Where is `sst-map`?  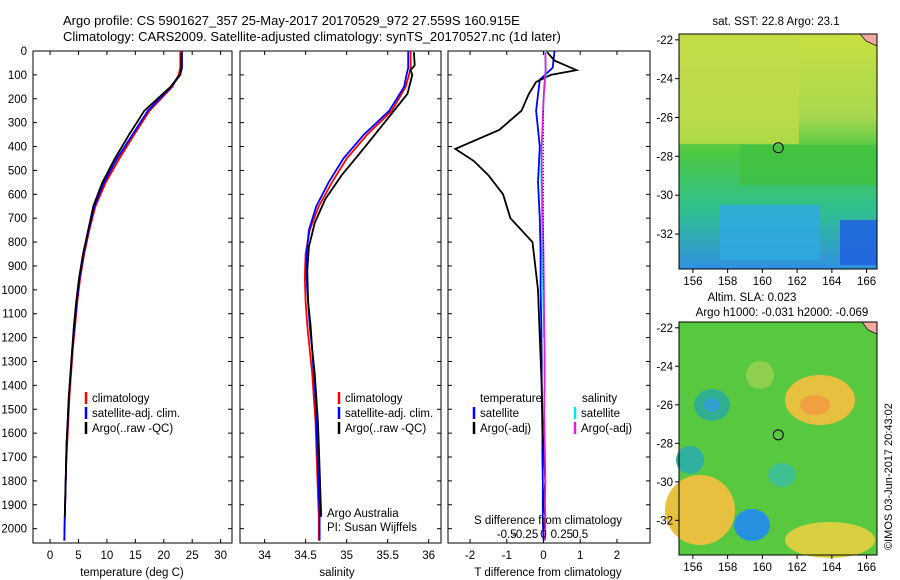 sst-map is located at coordinates (778, 151).